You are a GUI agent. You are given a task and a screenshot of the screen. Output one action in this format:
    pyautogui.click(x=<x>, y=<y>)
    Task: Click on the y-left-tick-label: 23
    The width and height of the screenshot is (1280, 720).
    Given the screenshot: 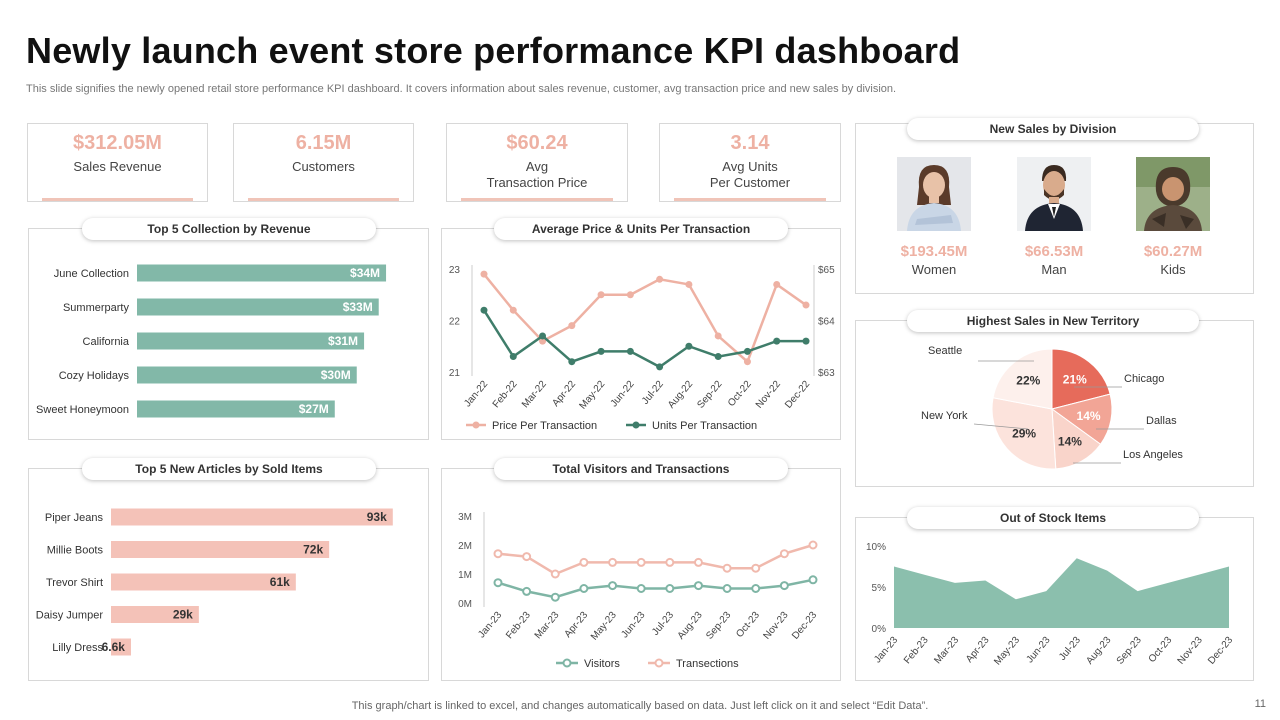 What is the action you would take?
    pyautogui.click(x=455, y=270)
    